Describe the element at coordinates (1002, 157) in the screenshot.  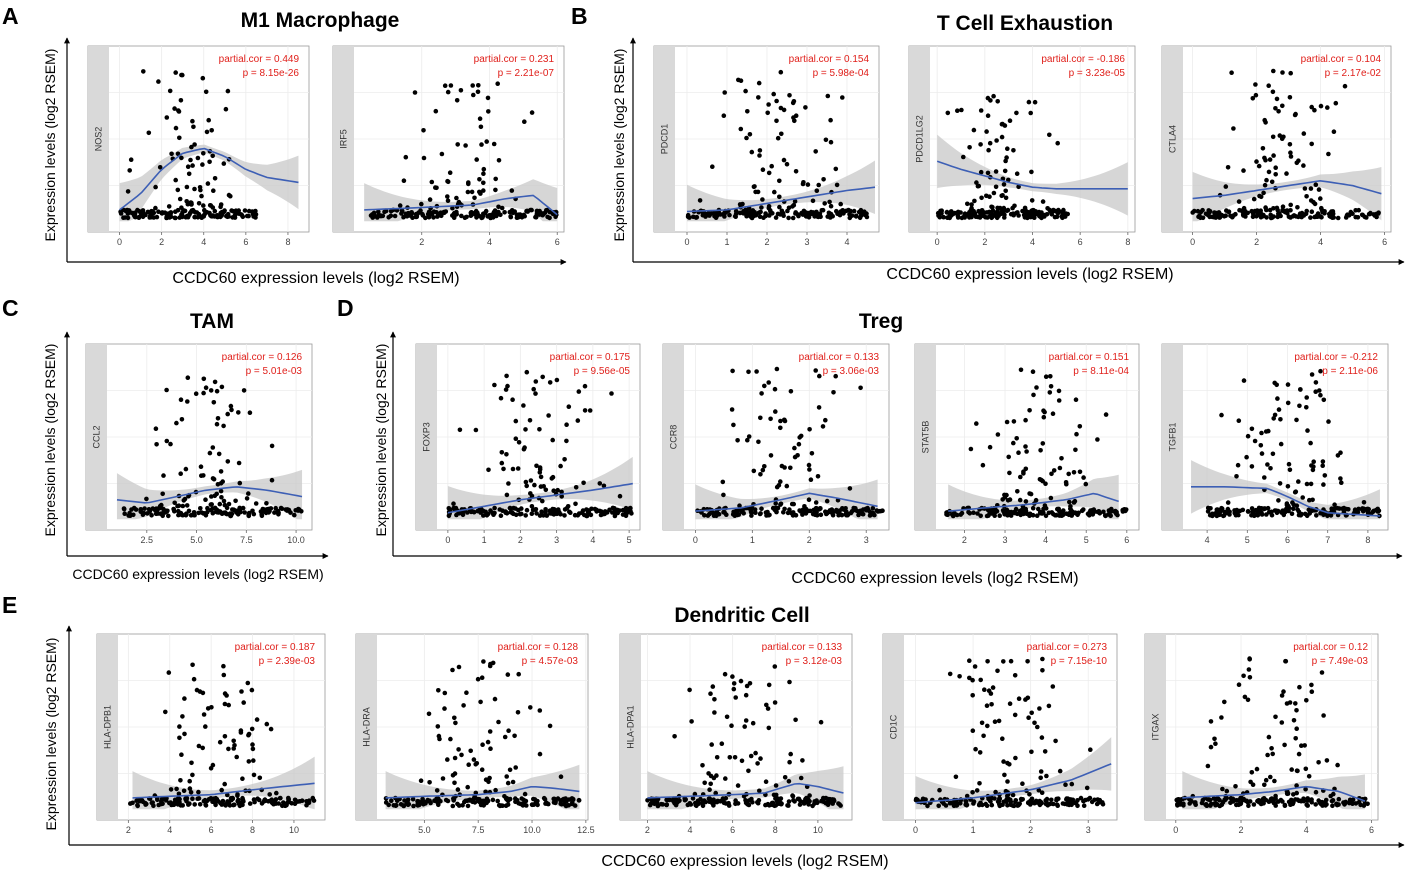
I see `points-pdcd1lg2` at that location.